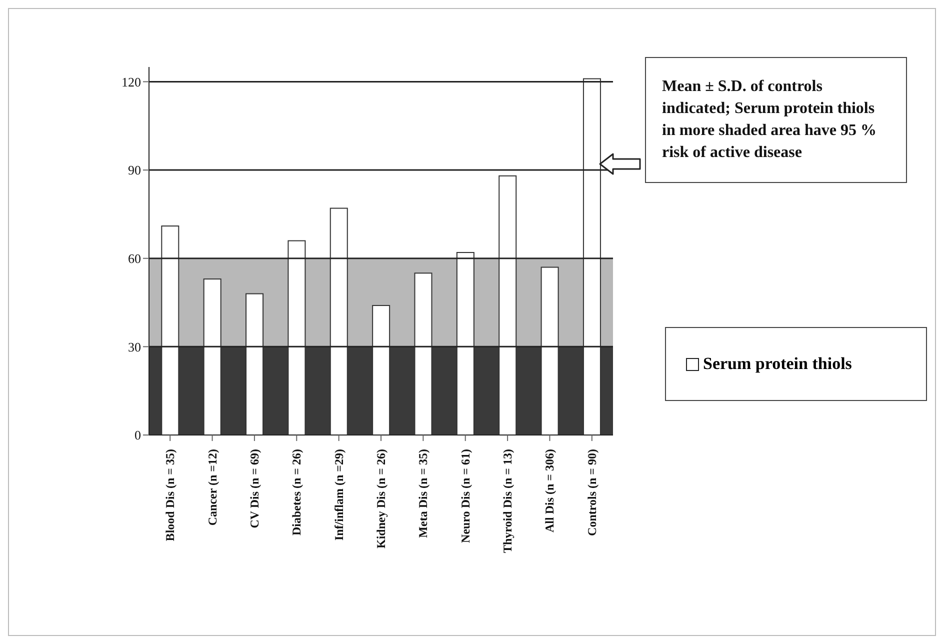  What do you see at coordinates (777, 364) in the screenshot?
I see `text: Serum protein thiols` at bounding box center [777, 364].